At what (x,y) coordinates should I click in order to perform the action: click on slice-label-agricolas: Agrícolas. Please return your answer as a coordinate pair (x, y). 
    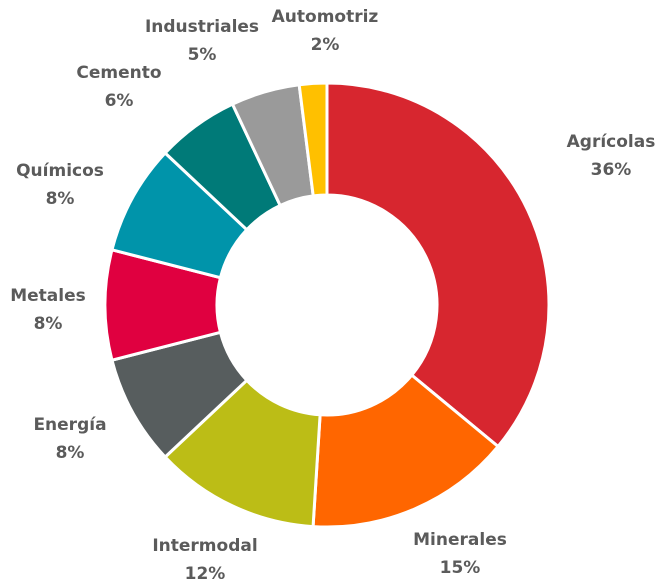
    Looking at the image, I should click on (611, 142).